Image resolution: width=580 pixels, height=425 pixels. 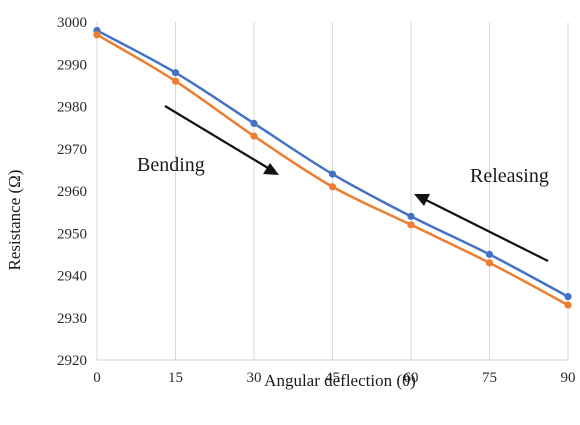 What do you see at coordinates (481, 228) in the screenshot?
I see `releasing-arrow` at bounding box center [481, 228].